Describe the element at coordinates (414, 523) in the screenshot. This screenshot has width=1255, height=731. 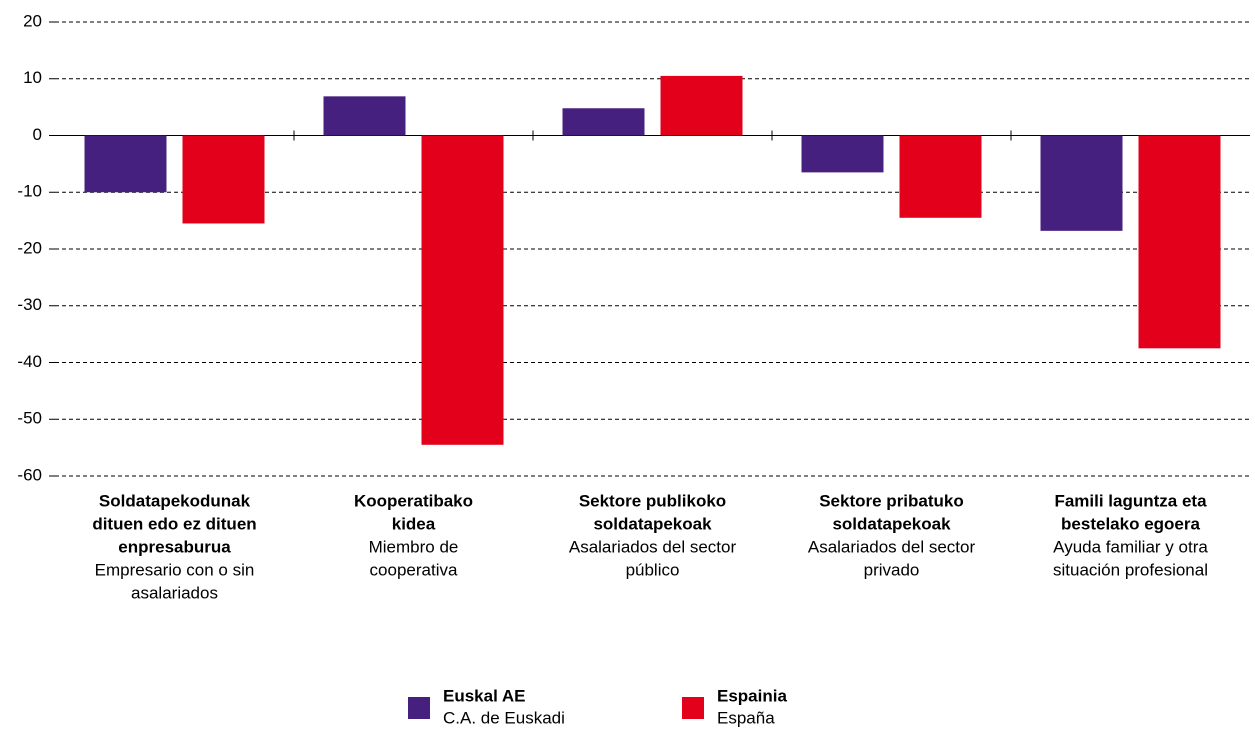
I see `x-tick-label: kidea` at that location.